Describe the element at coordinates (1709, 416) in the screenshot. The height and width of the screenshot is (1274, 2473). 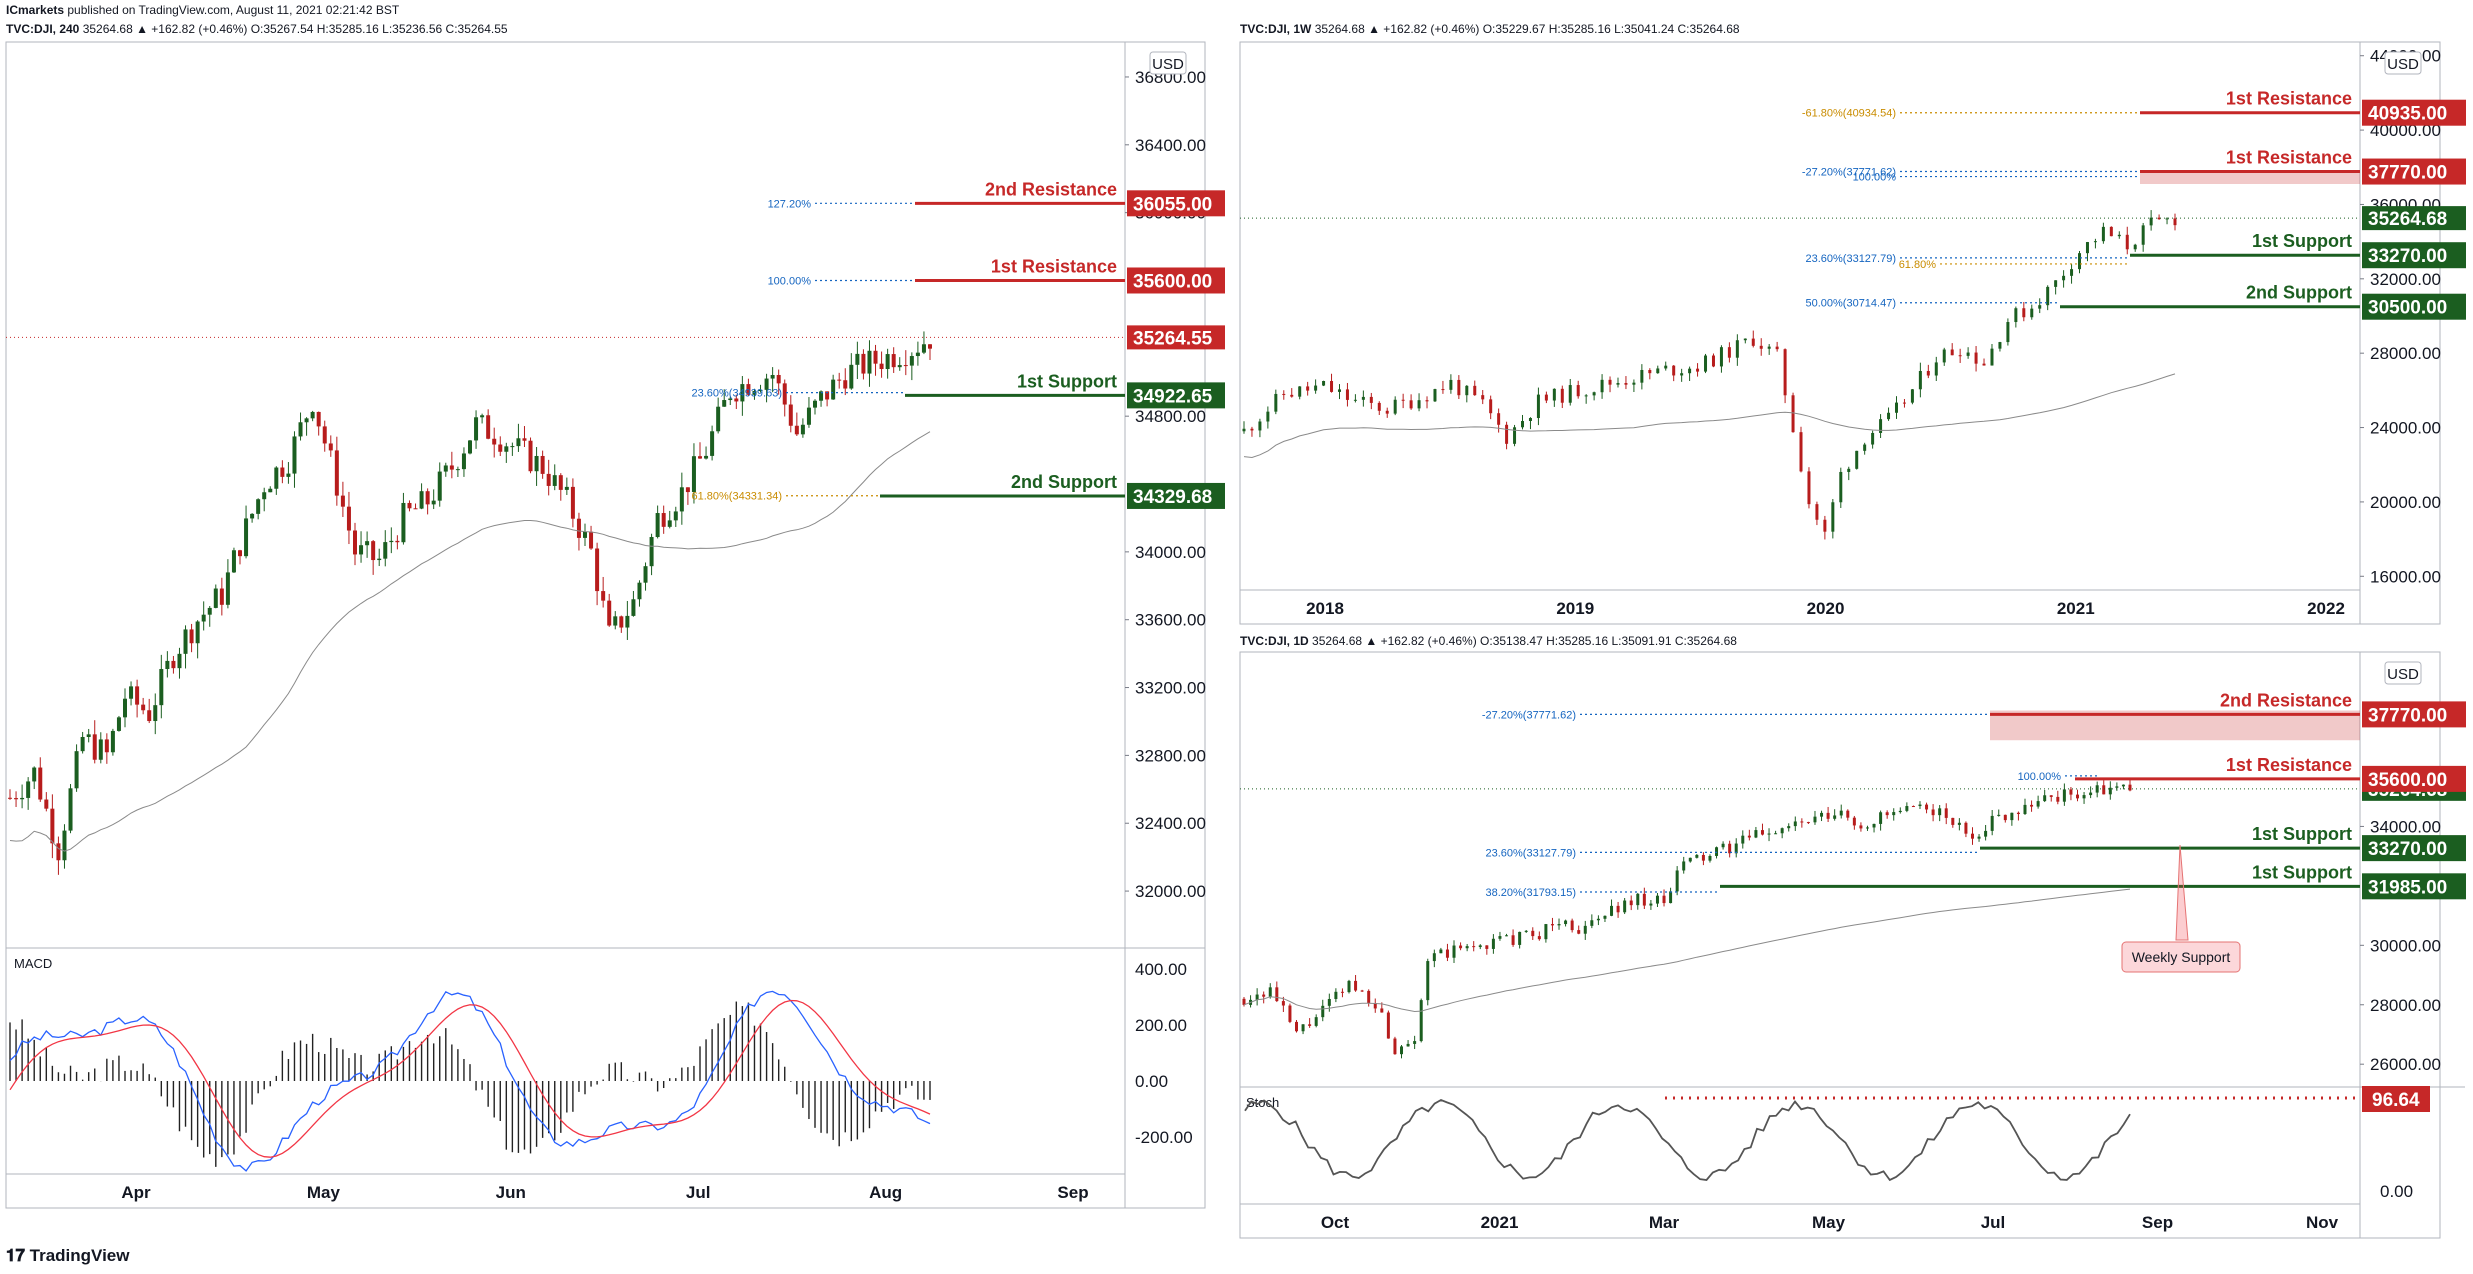
I see `moving-average-line` at that location.